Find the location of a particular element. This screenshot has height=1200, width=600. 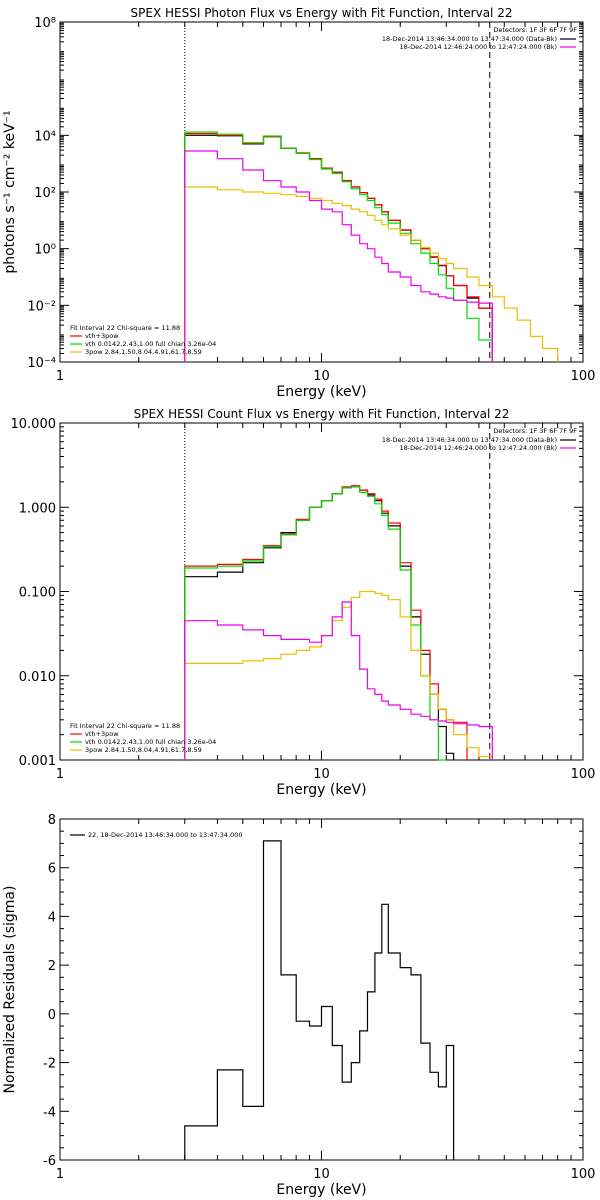

y-tick-label: 10⁻⁴ is located at coordinates (41, 363).